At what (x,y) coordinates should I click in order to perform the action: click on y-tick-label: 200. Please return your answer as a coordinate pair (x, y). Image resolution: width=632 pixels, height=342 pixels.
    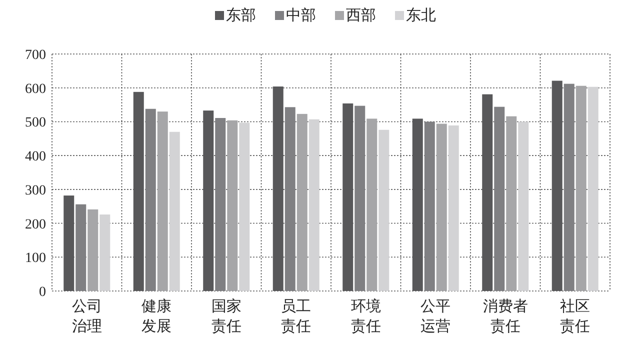
    Looking at the image, I should click on (35, 224).